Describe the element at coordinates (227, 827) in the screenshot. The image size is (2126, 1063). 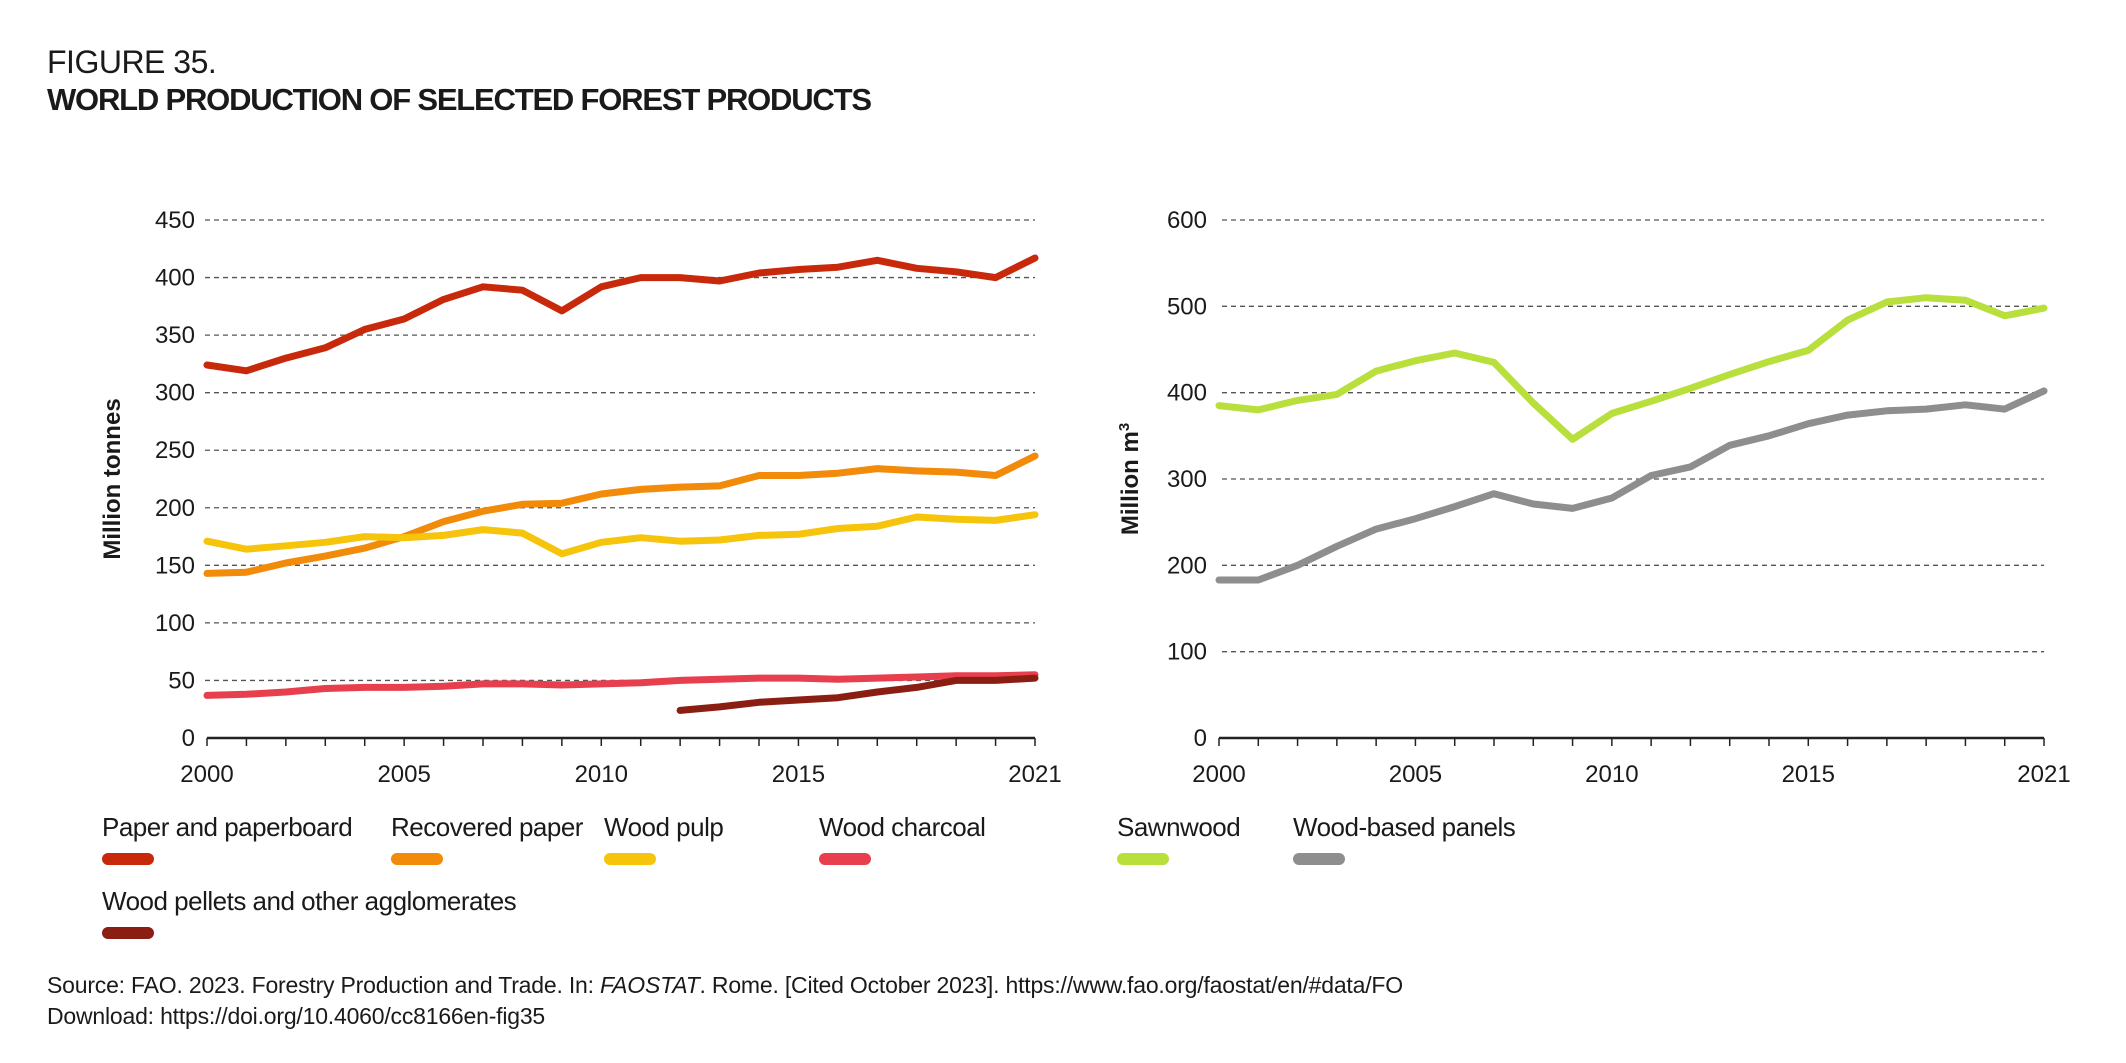
I see `legend-label: Paper and paperboard` at that location.